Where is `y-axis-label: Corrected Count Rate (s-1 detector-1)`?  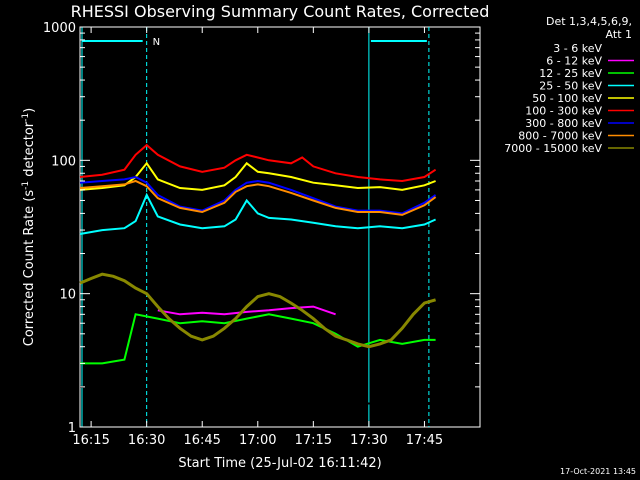
y-axis-label: Corrected Count Rate (s-1 detector-1) is located at coordinates (29, 227).